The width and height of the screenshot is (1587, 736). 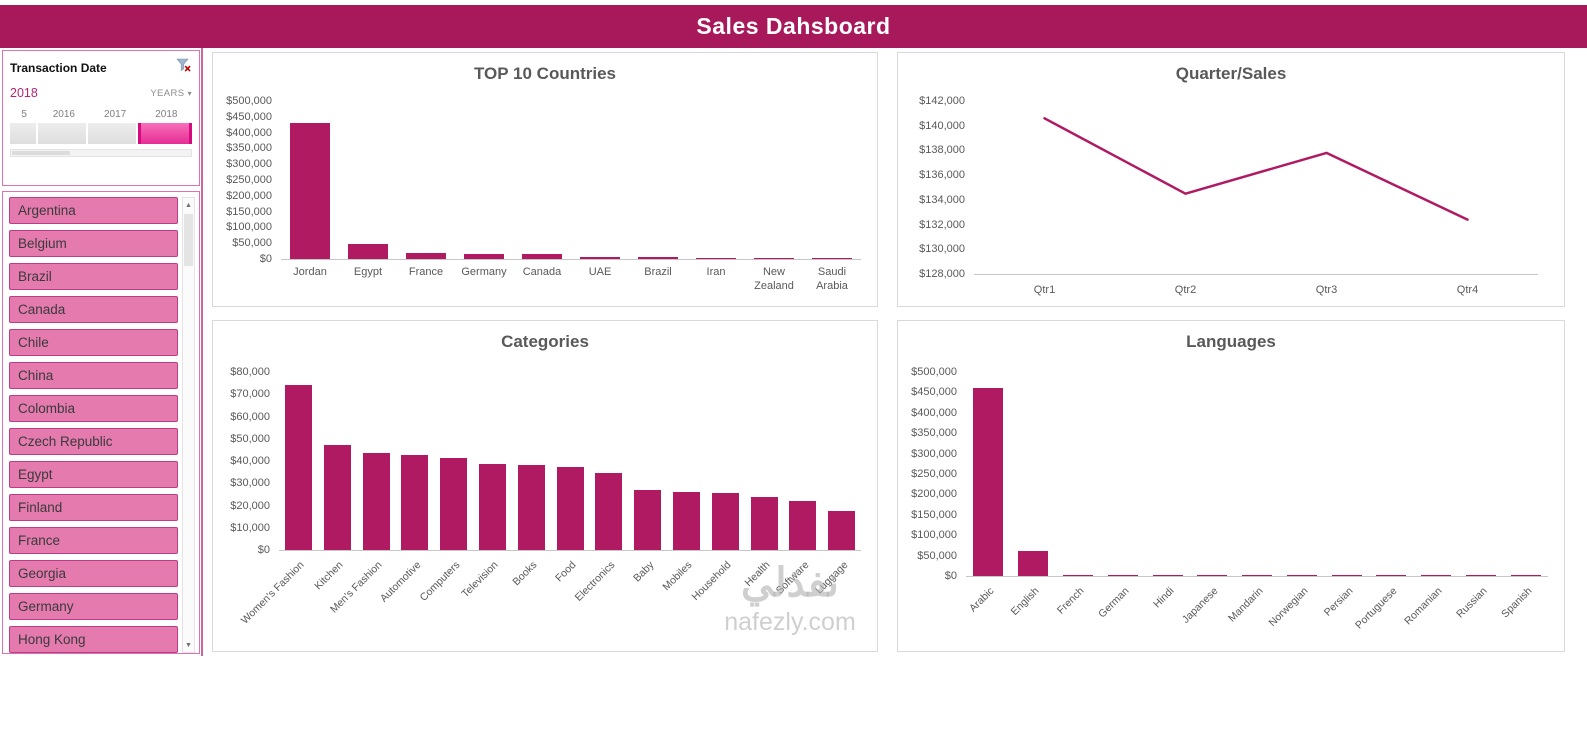 I want to click on scroll-up-button: ▲, so click(x=188, y=205).